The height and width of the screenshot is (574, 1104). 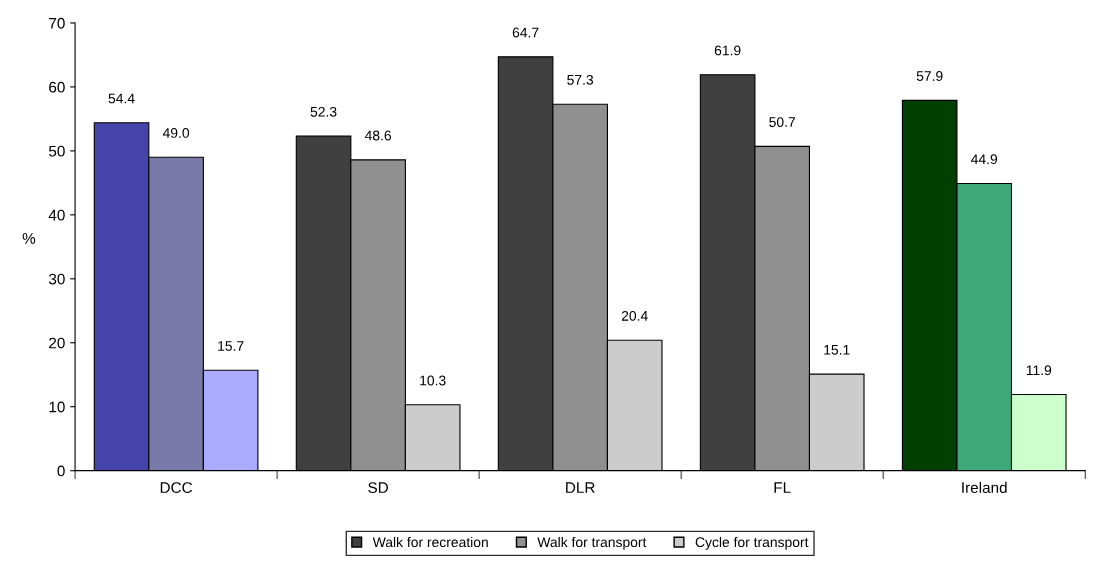 I want to click on y-tick-label: 50, so click(x=56, y=151).